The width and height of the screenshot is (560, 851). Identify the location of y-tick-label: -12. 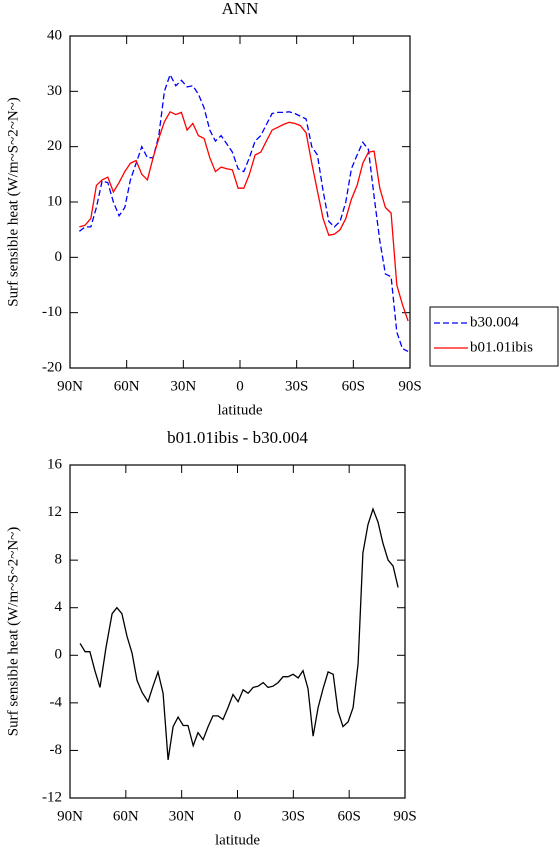
(52, 797).